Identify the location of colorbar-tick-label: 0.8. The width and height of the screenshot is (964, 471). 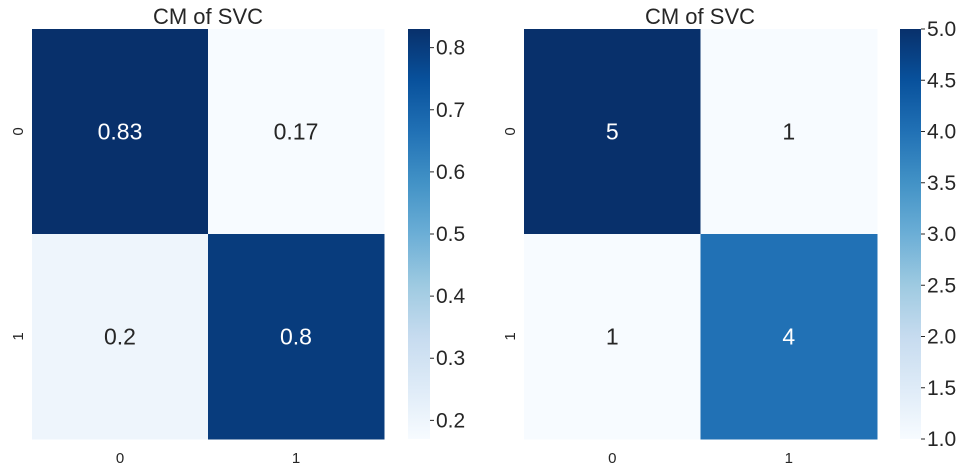
(450, 48).